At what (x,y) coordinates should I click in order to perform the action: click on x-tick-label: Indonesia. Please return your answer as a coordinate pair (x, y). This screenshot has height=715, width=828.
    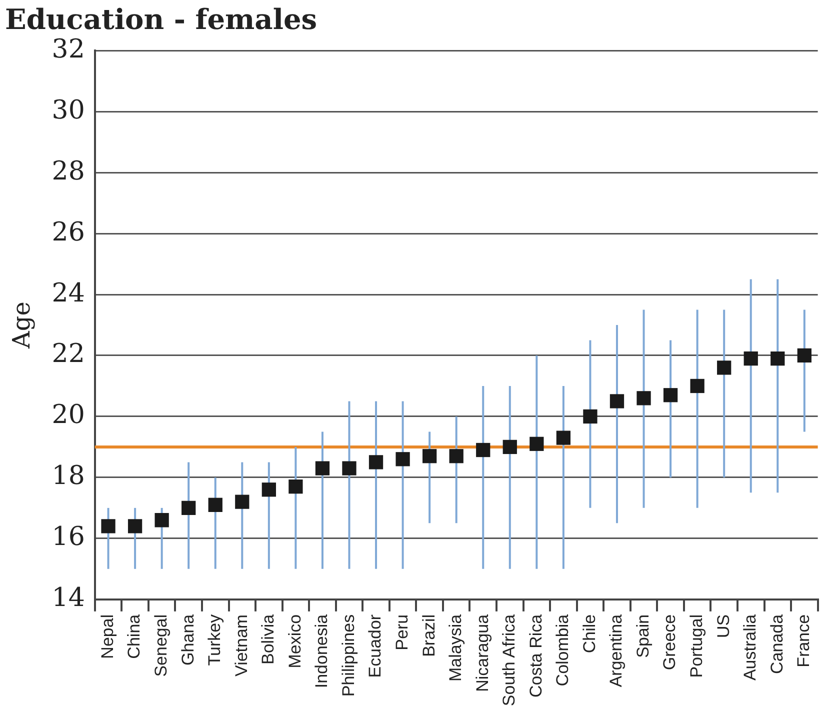
    Looking at the image, I should click on (322, 651).